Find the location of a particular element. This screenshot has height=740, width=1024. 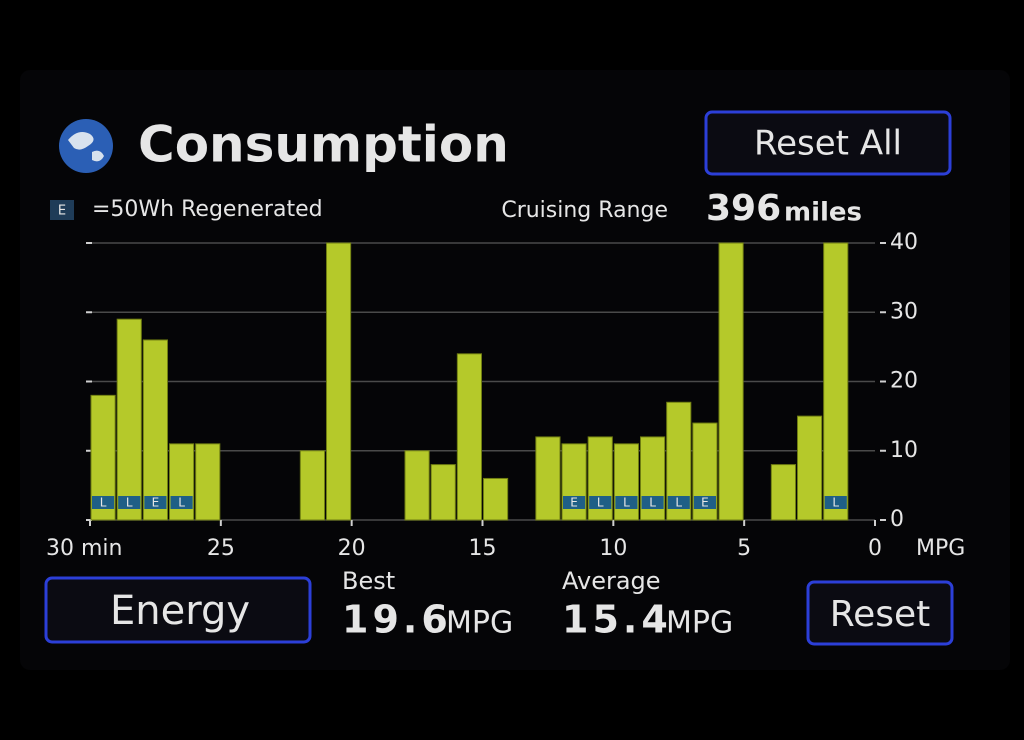

y-tick-label: 30 is located at coordinates (904, 311).